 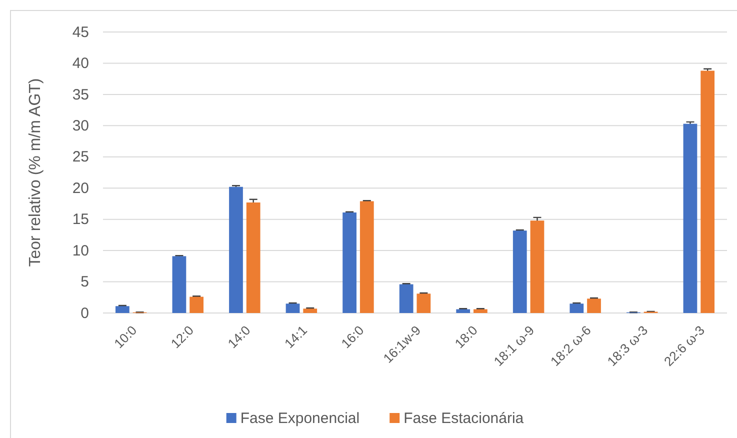 I want to click on y-tick-label: 15, so click(x=80, y=219).